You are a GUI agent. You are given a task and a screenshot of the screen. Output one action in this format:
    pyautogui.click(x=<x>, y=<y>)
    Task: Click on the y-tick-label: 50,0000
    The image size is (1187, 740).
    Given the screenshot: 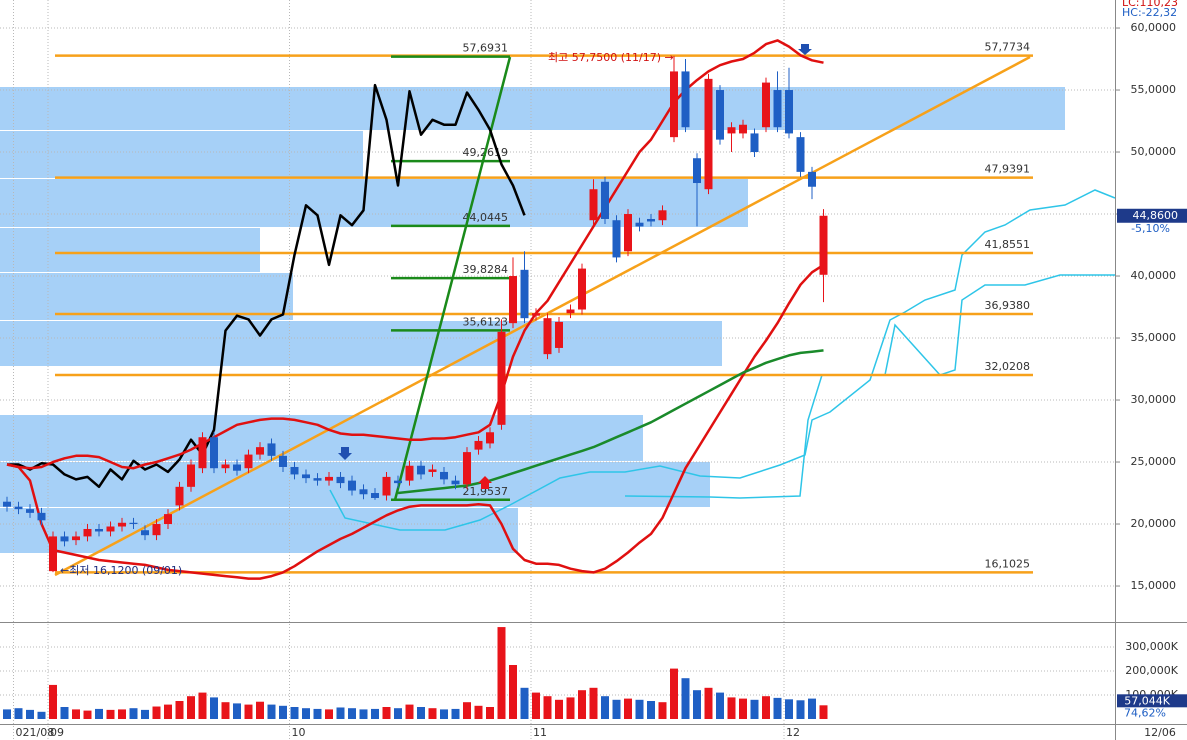 What is the action you would take?
    pyautogui.click(x=1154, y=151)
    